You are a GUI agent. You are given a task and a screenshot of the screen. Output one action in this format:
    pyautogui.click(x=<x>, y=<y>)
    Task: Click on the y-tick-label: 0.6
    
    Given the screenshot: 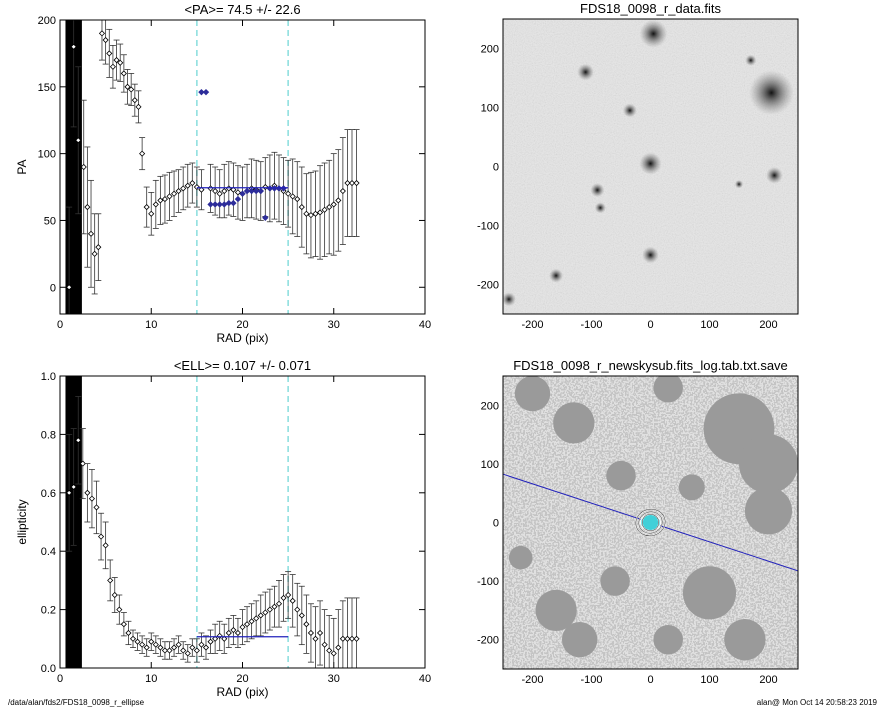 What is the action you would take?
    pyautogui.click(x=48, y=494)
    